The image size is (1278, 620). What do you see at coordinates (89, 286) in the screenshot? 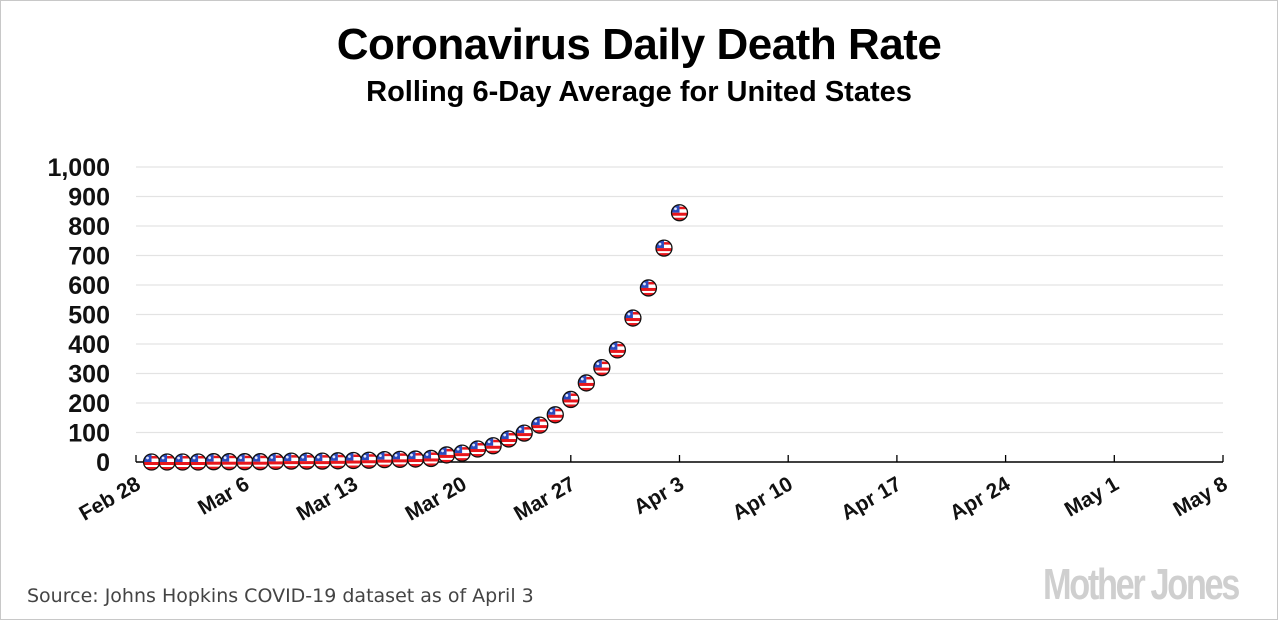
I see `y-tick-label: 600` at bounding box center [89, 286].